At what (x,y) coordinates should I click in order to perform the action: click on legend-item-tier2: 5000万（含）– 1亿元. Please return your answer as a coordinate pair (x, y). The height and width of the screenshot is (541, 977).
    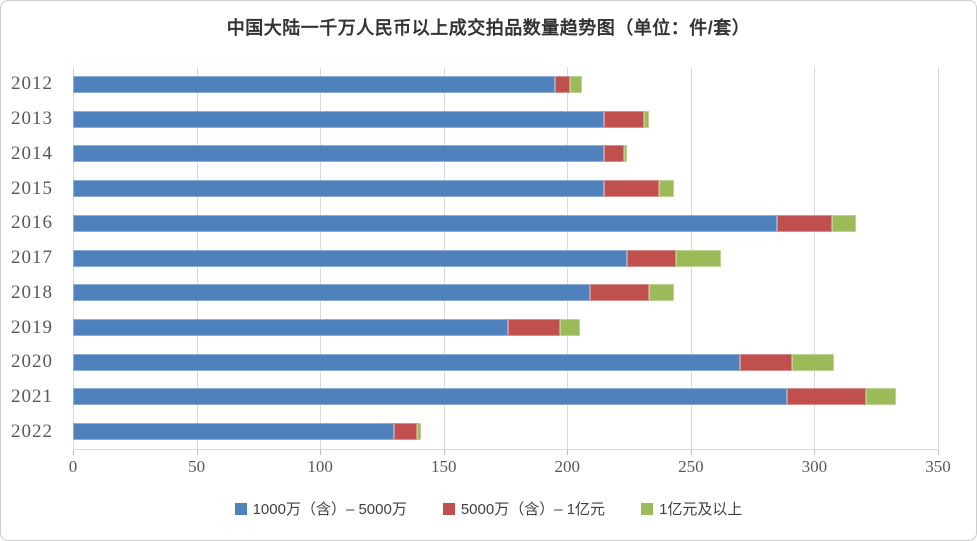
    Looking at the image, I should click on (524, 508).